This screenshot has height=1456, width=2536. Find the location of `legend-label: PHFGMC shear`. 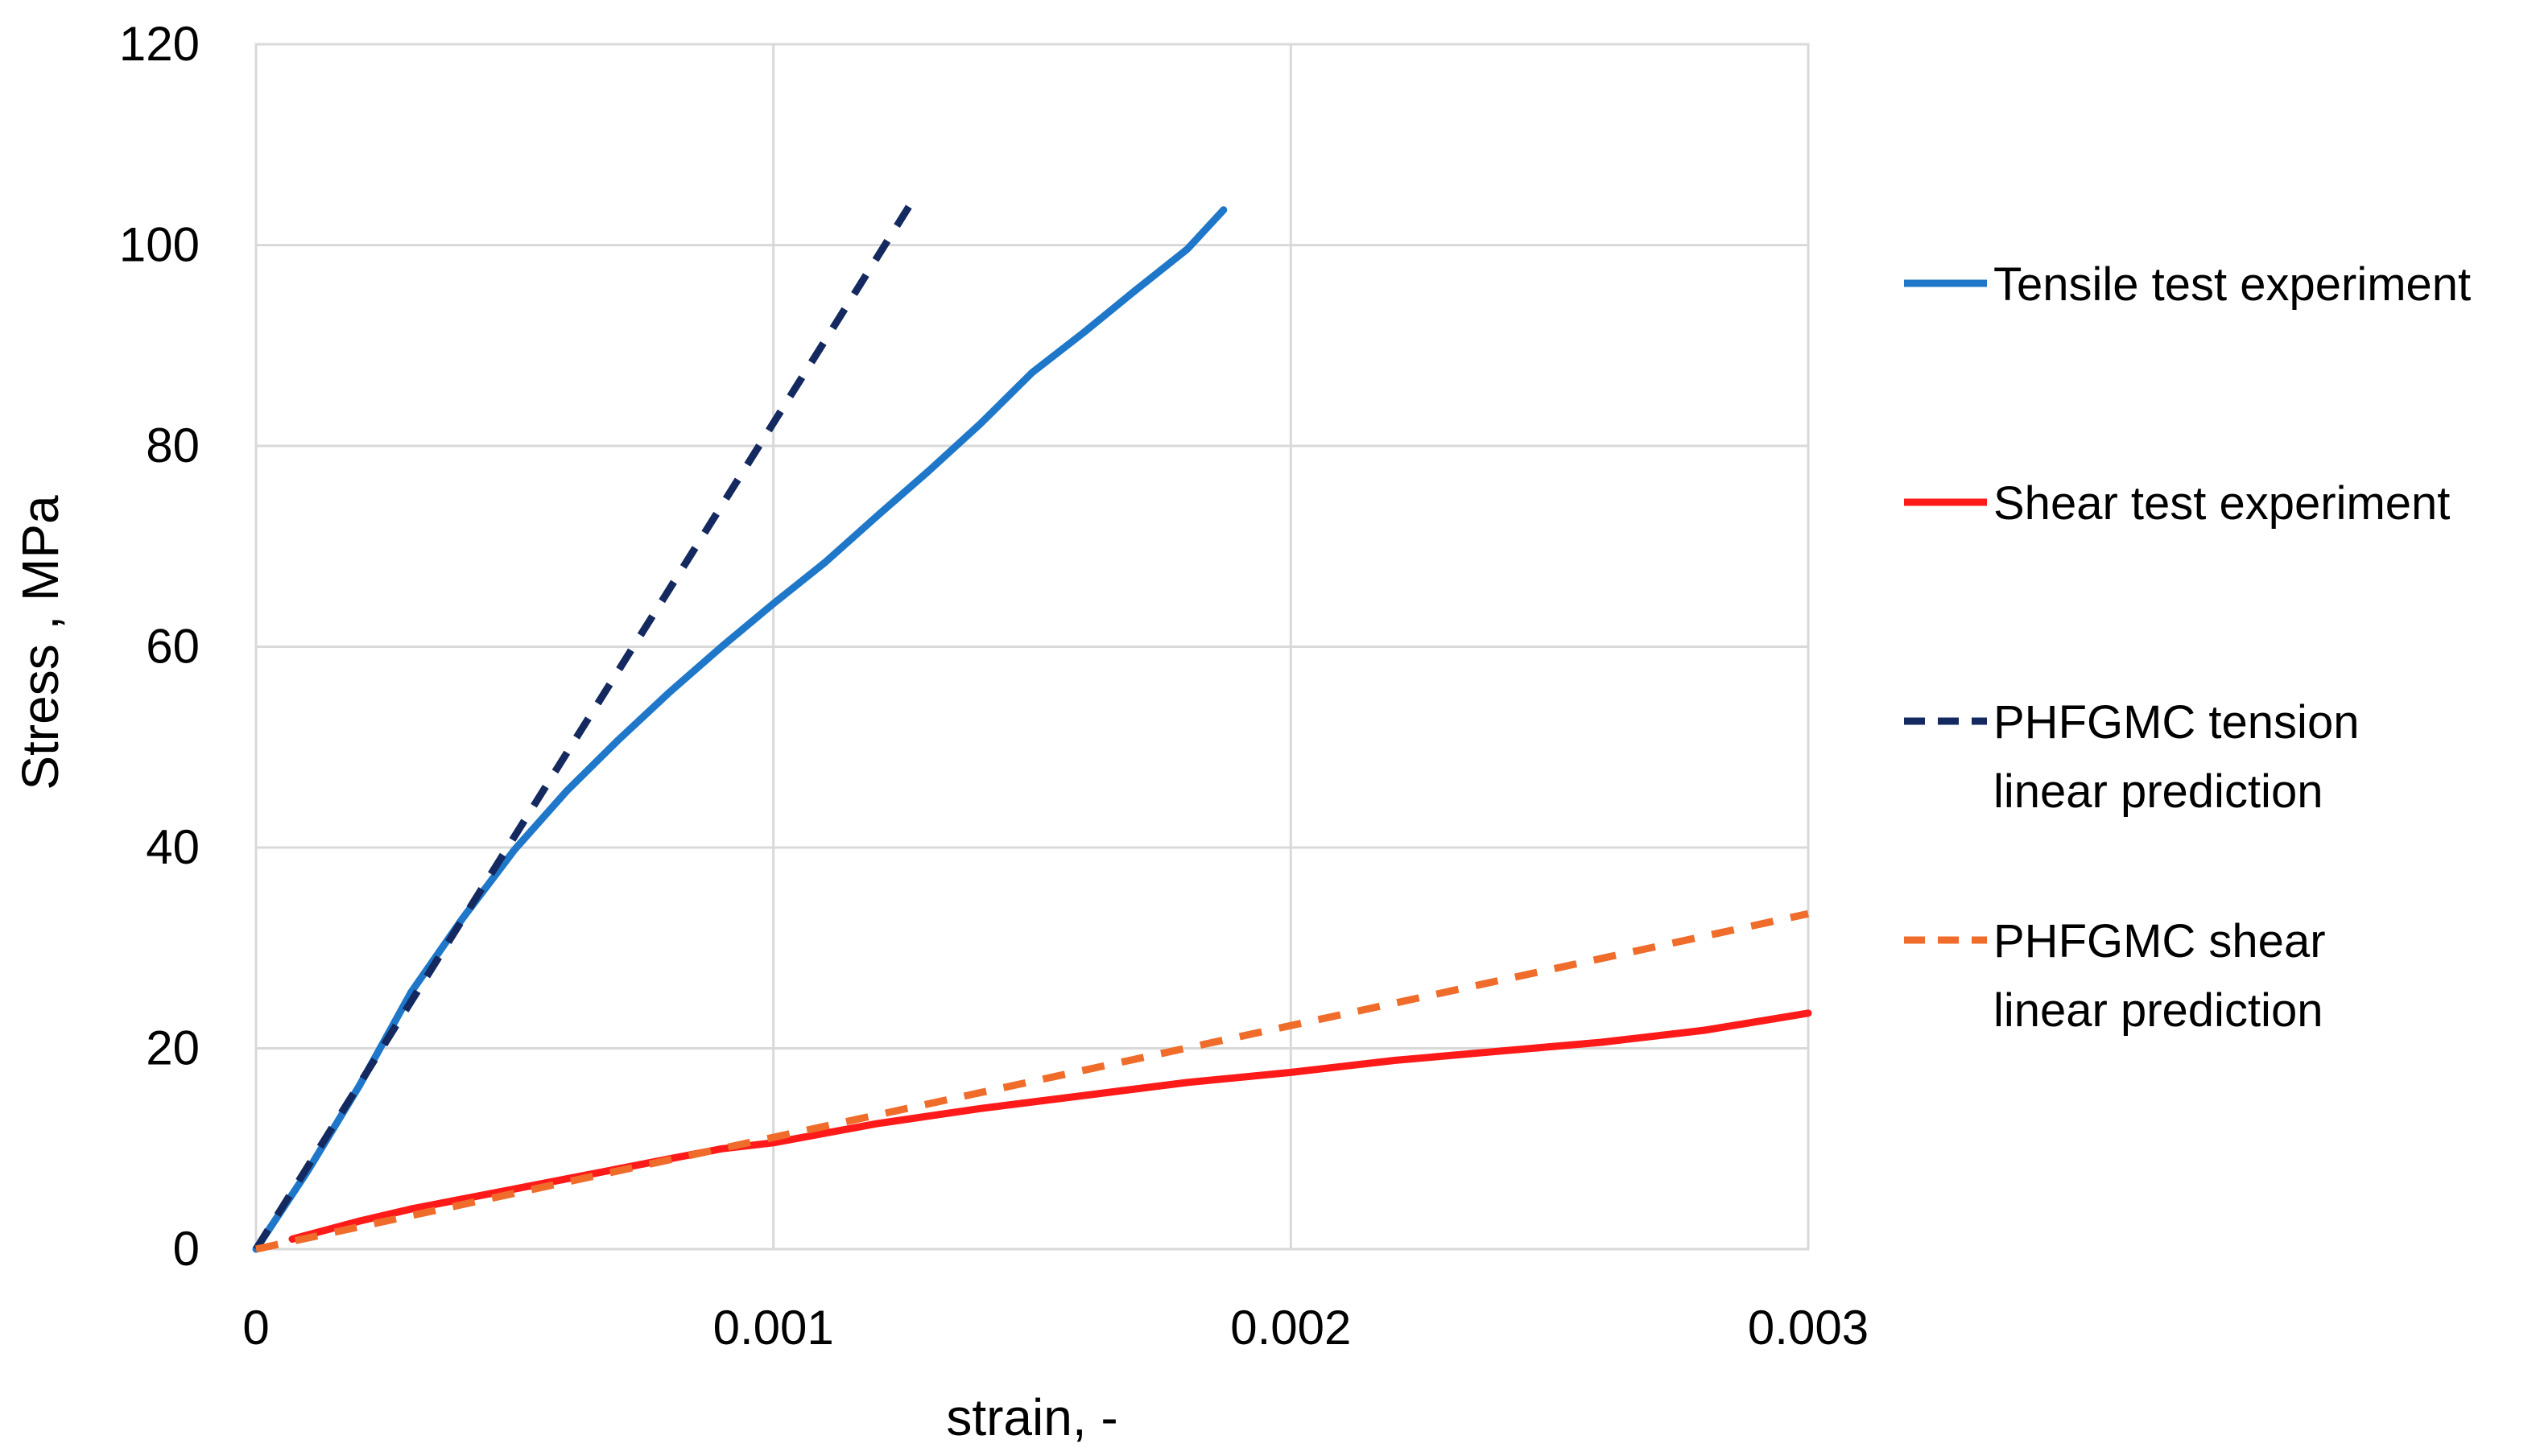

legend-label: PHFGMC shear is located at coordinates (2159, 941).